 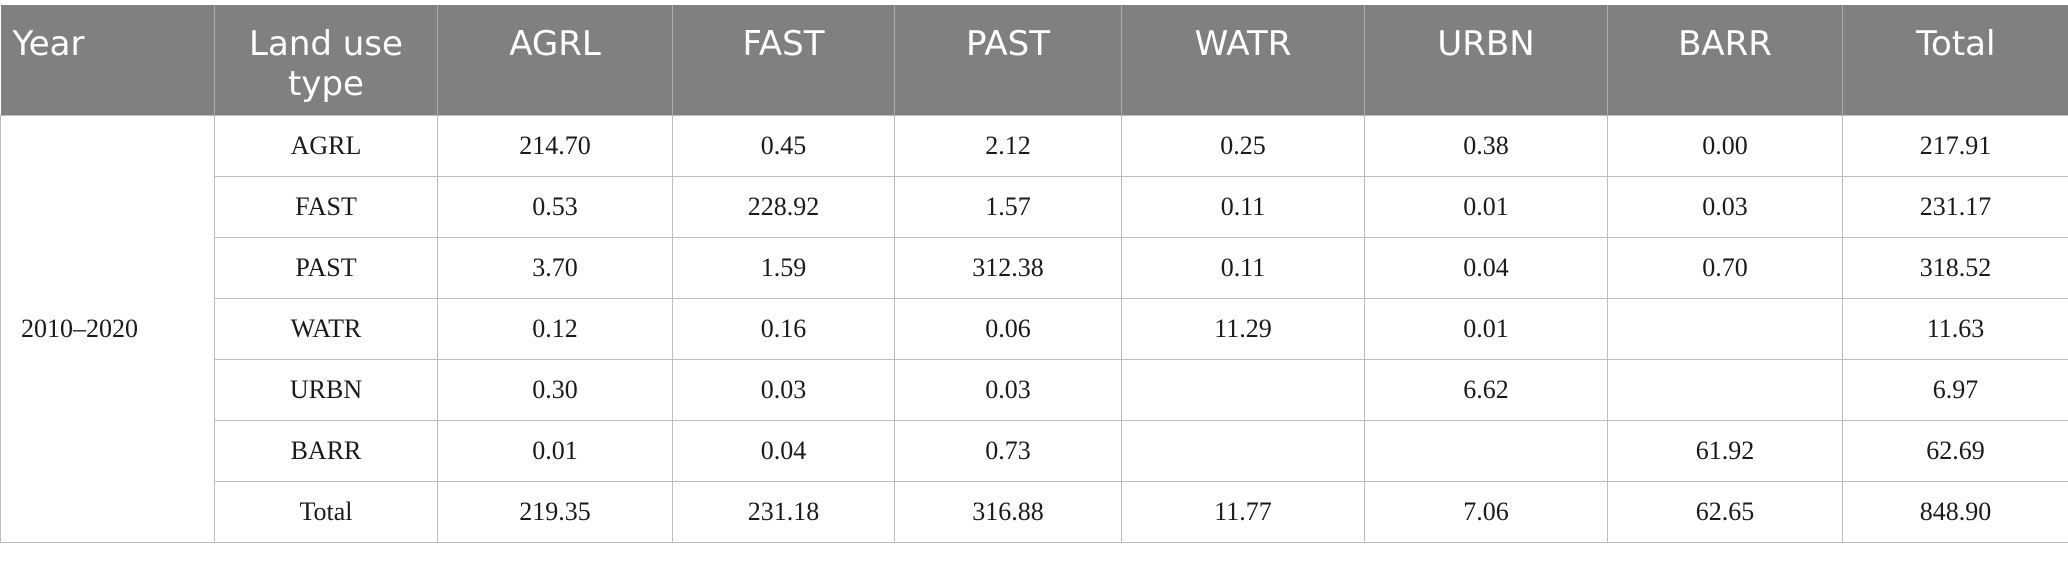 What do you see at coordinates (783, 60) in the screenshot?
I see `header-cell-fast: FAST` at bounding box center [783, 60].